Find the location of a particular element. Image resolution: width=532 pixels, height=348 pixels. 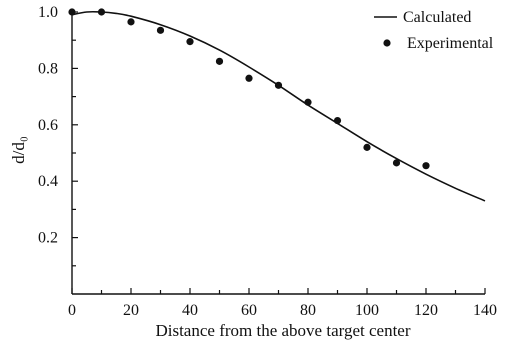

x-tick-label: 120 is located at coordinates (426, 310).